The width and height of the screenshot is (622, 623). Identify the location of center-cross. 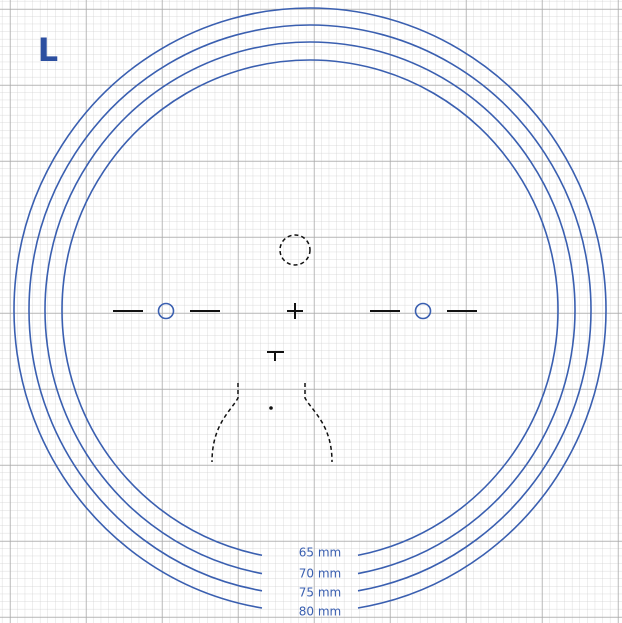
(295, 311).